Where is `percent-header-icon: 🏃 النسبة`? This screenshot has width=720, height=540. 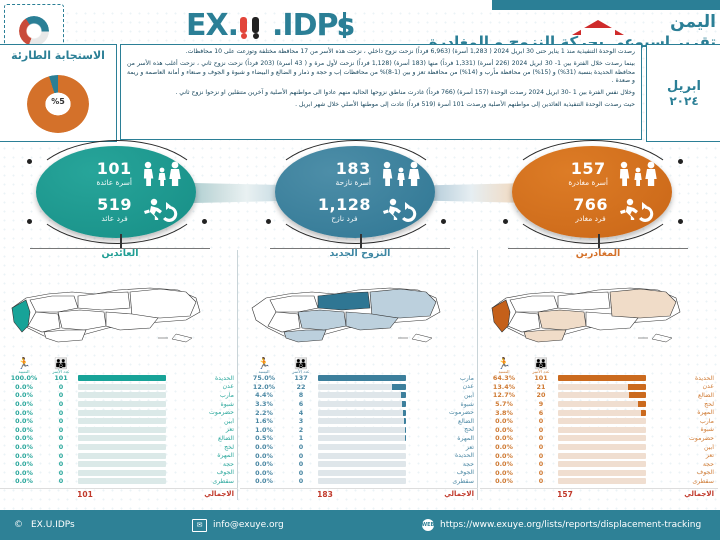
percent-header-icon: 🏃 النسبة is located at coordinates (24, 365).